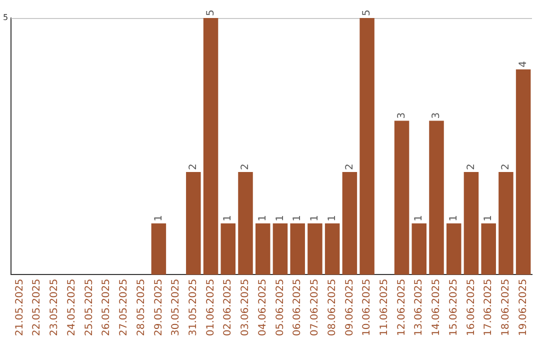  I want to click on x-tick-label: 19.06.2025, so click(523, 307).